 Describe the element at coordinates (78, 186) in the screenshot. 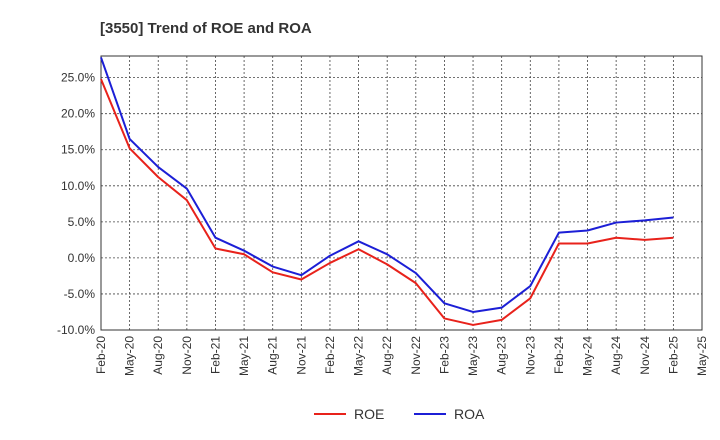

I see `y-tick-label: 10.0%` at that location.